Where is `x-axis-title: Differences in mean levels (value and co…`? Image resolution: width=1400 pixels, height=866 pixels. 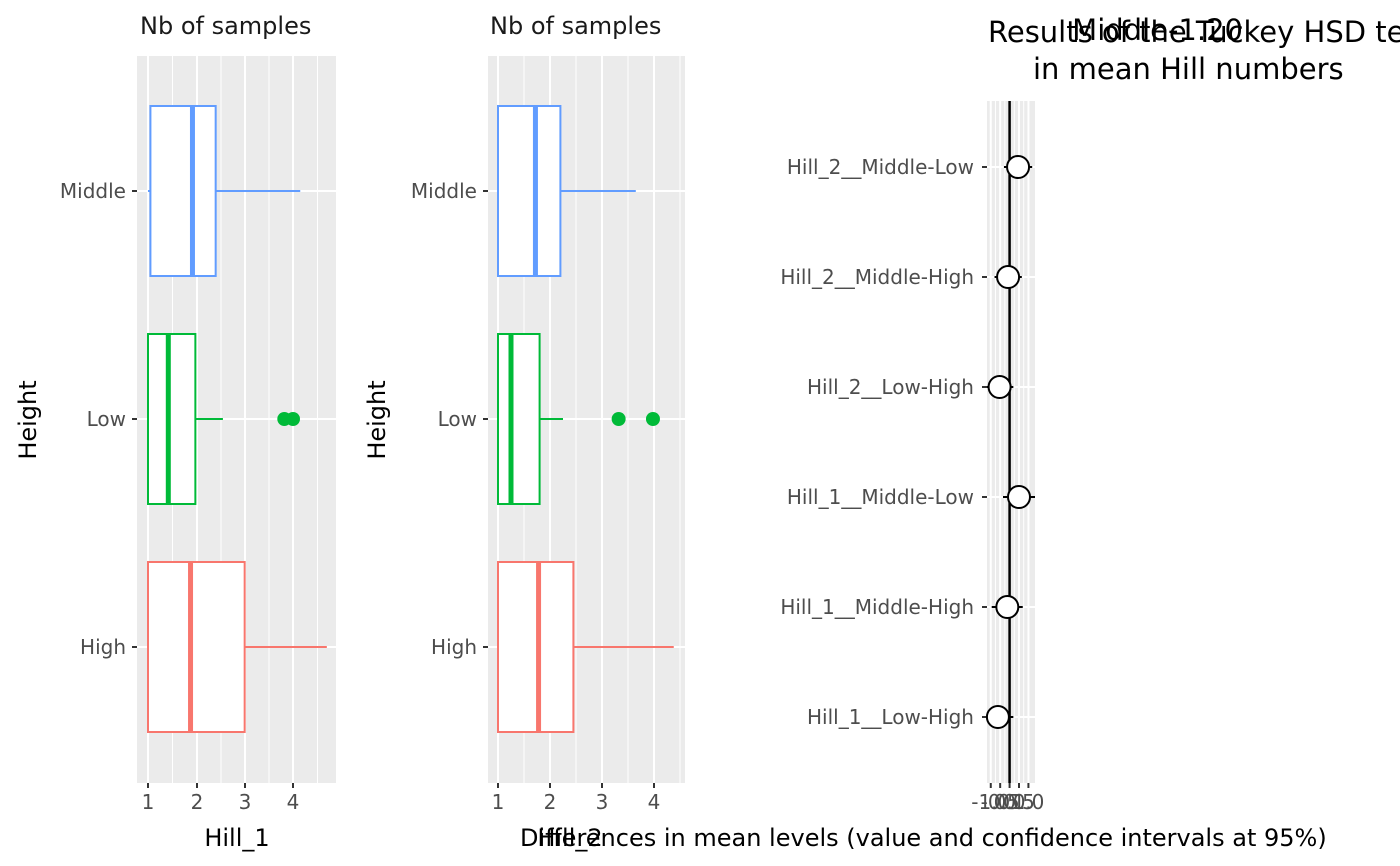
x-axis-title: Differences in mean levels (value and co… is located at coordinates (923, 838).